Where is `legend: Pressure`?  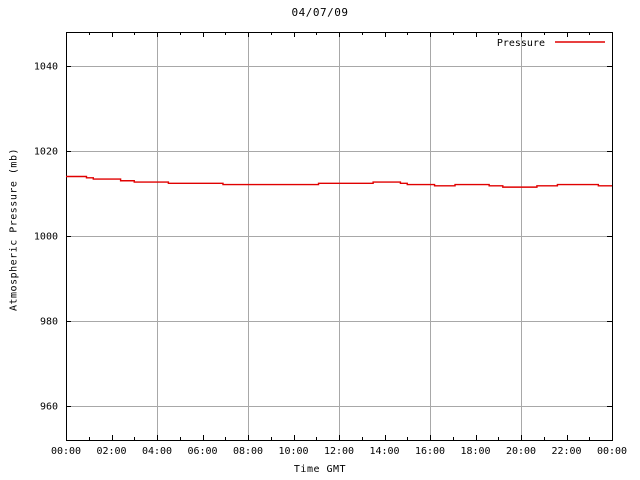
legend: Pressure is located at coordinates (551, 43).